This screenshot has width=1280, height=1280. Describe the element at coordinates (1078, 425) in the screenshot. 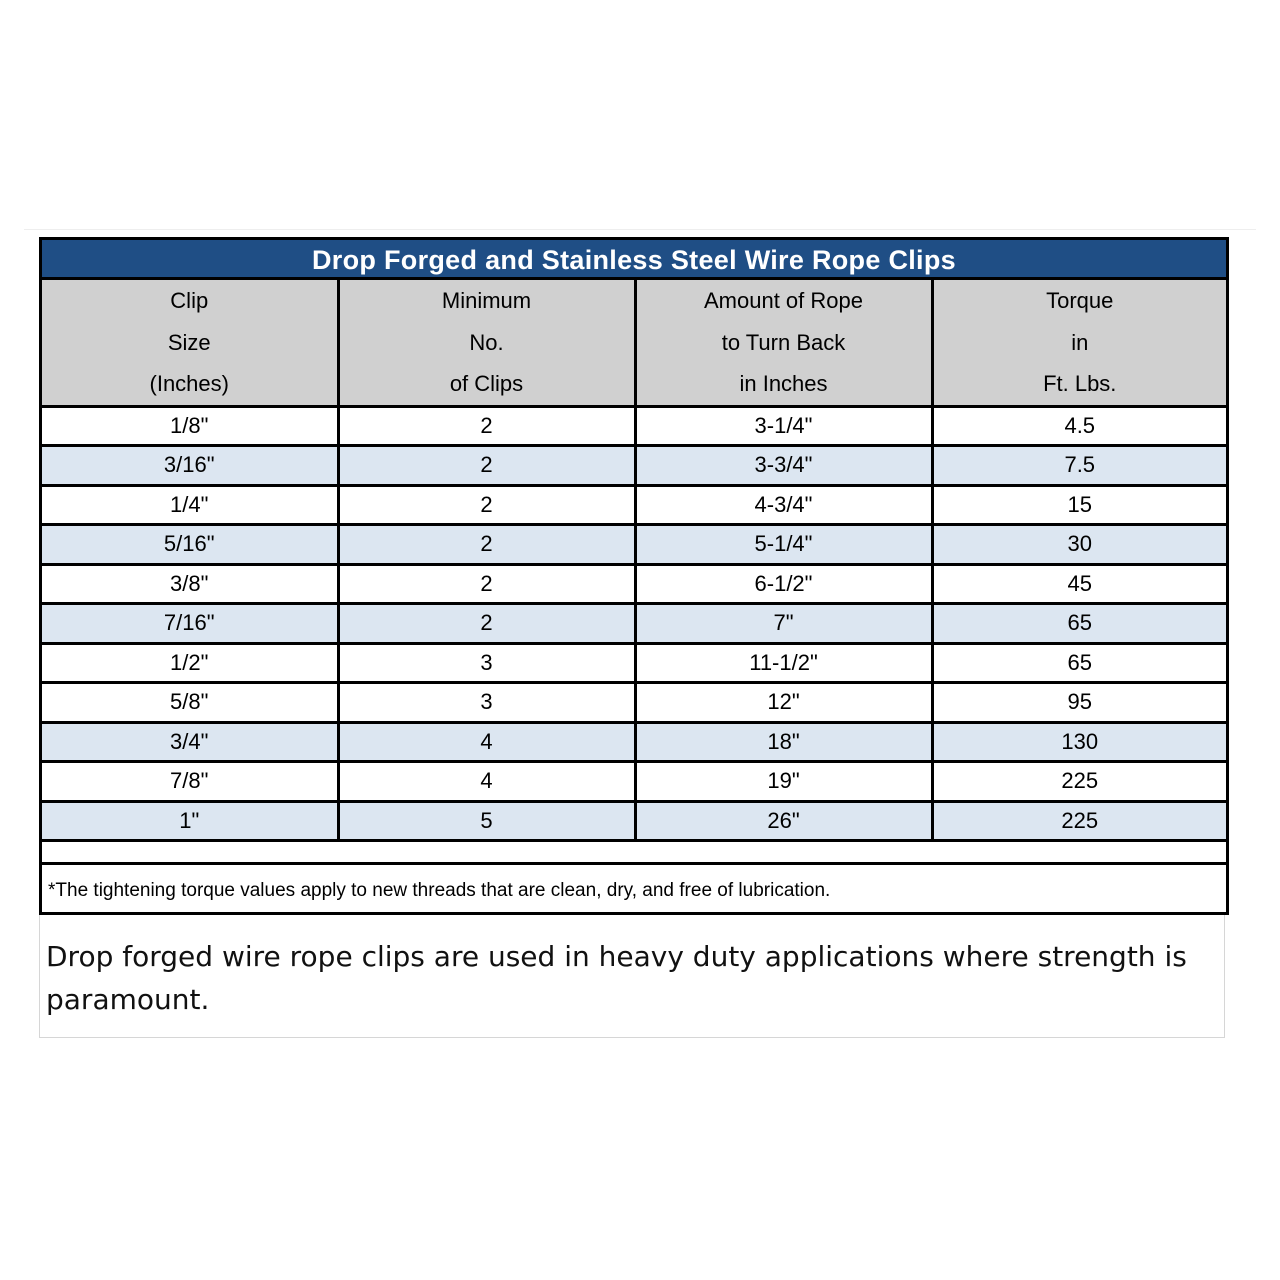

I see `table-cell: 4.5` at that location.